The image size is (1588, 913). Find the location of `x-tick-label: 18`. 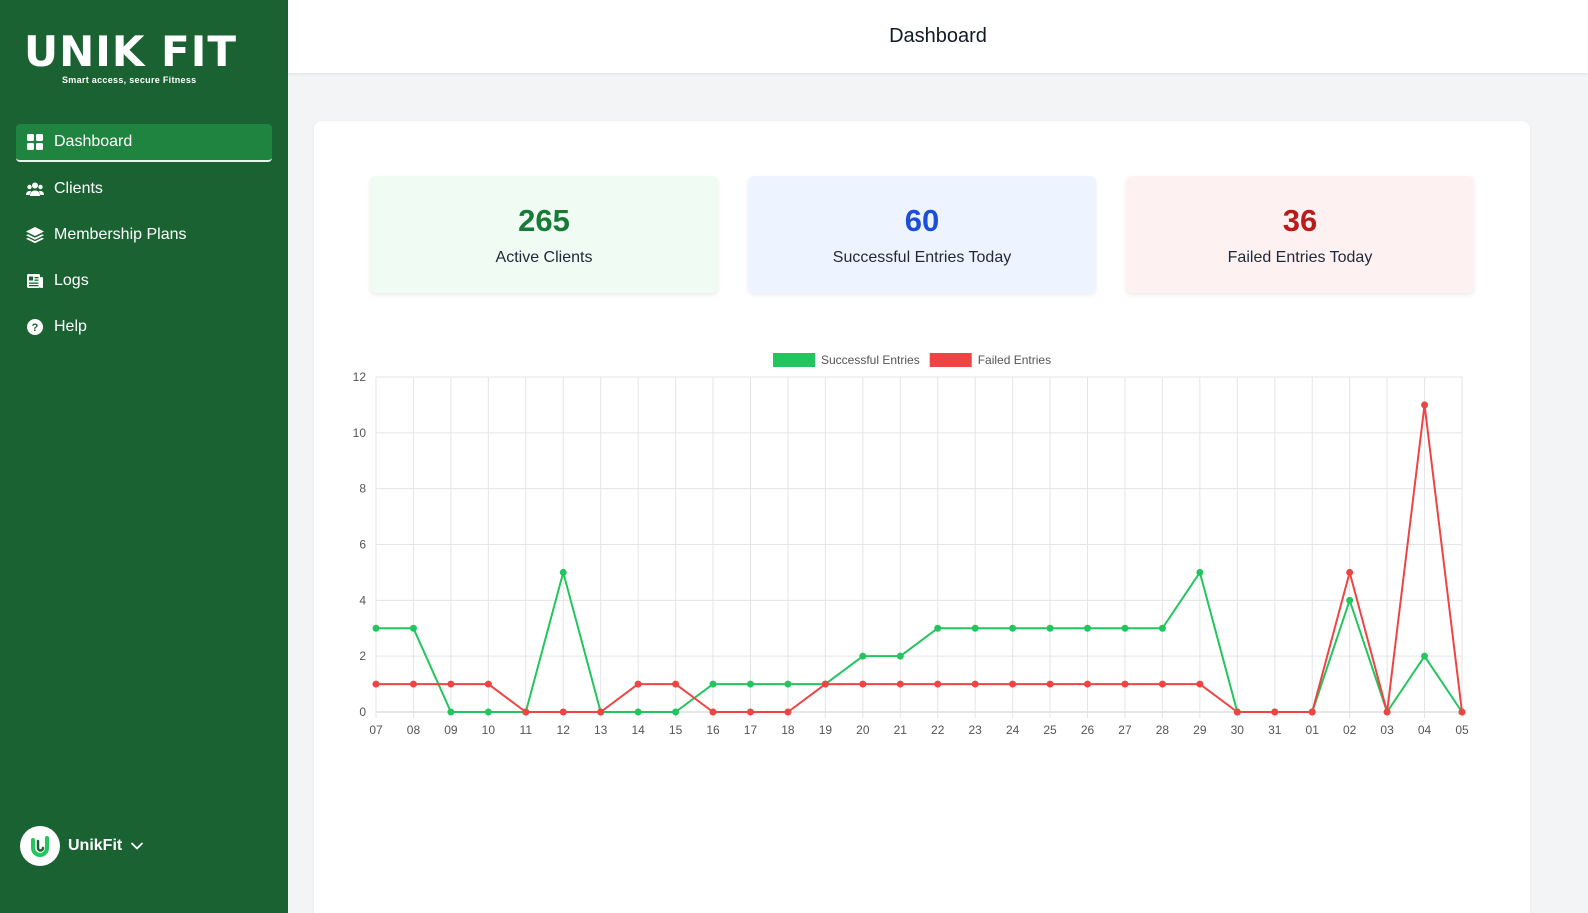

x-tick-label: 18 is located at coordinates (788, 730).